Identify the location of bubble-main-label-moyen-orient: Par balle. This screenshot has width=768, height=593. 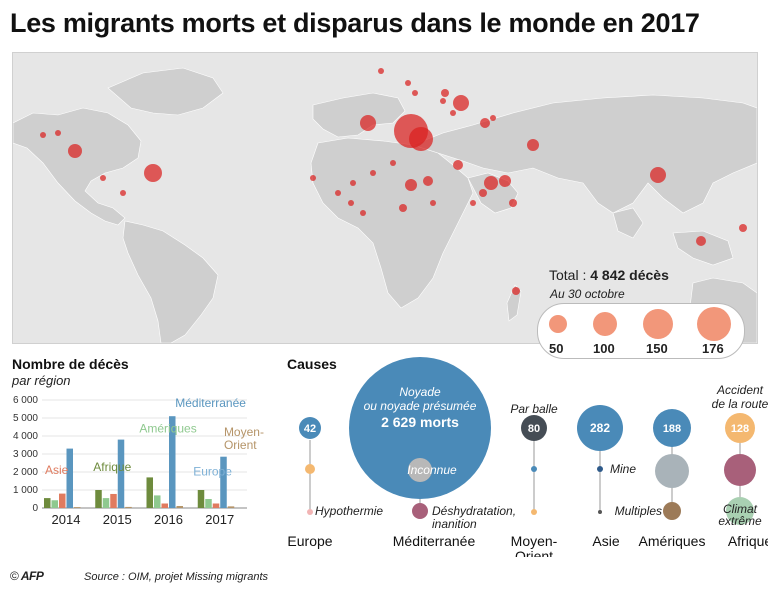
(534, 409).